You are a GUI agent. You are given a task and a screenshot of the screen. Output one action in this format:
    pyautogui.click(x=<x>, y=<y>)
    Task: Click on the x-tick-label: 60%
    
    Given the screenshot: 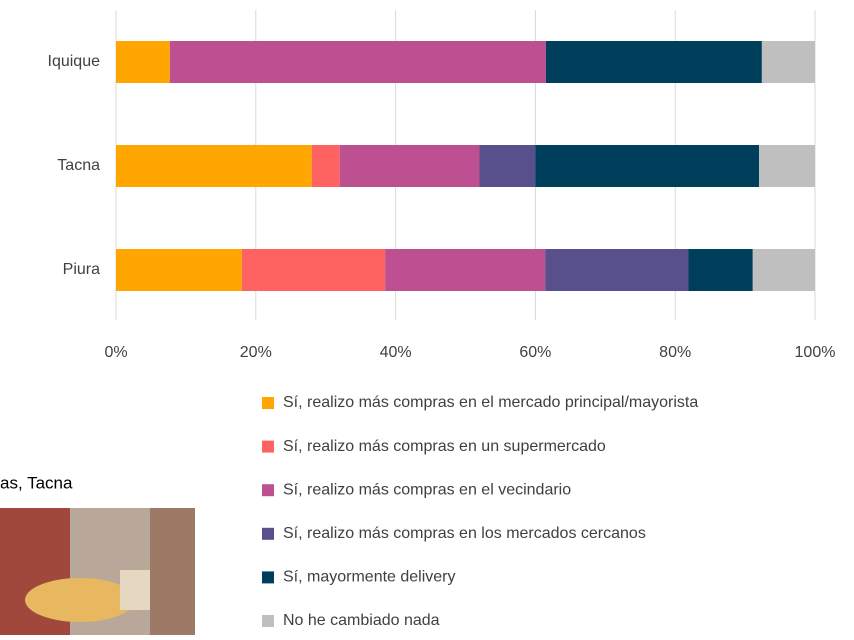 What is the action you would take?
    pyautogui.click(x=535, y=352)
    